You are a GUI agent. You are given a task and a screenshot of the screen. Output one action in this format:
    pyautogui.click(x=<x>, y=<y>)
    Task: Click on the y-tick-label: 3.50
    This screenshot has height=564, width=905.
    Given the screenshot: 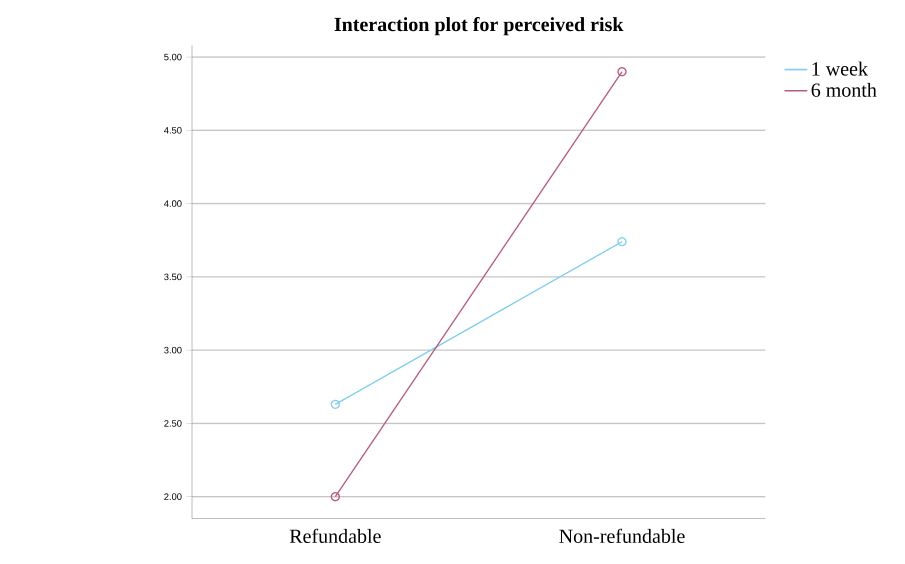 What is the action you would take?
    pyautogui.click(x=173, y=277)
    